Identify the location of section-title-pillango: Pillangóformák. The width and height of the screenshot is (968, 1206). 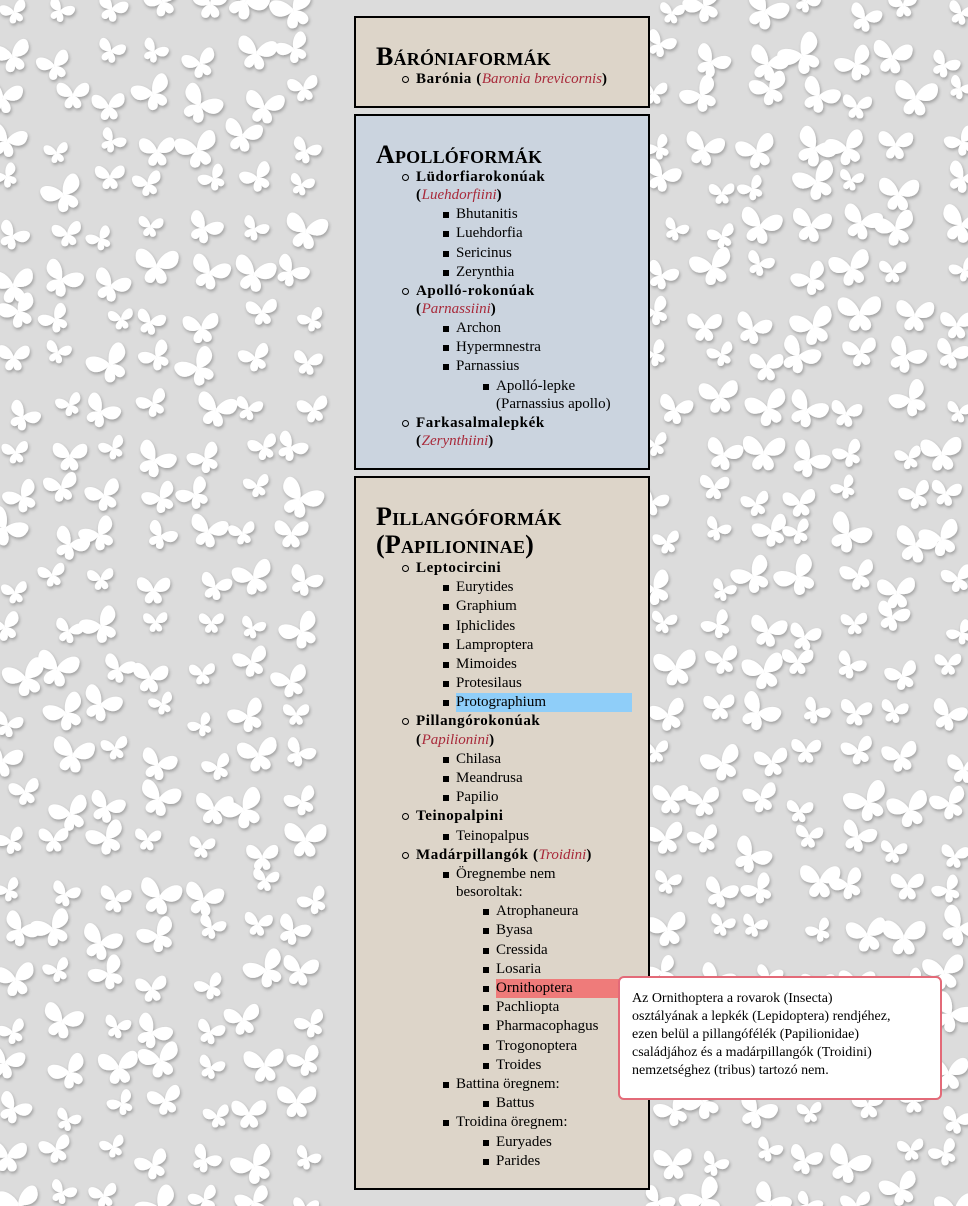
(469, 516).